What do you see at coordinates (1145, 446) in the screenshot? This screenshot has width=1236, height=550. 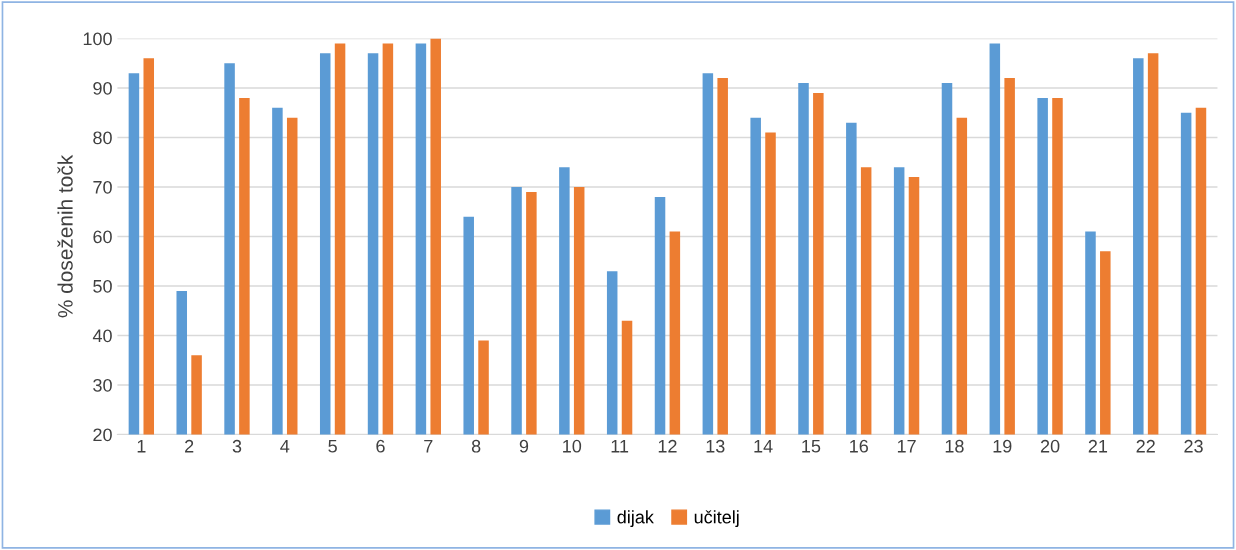 I see `x-tick-label: 22` at bounding box center [1145, 446].